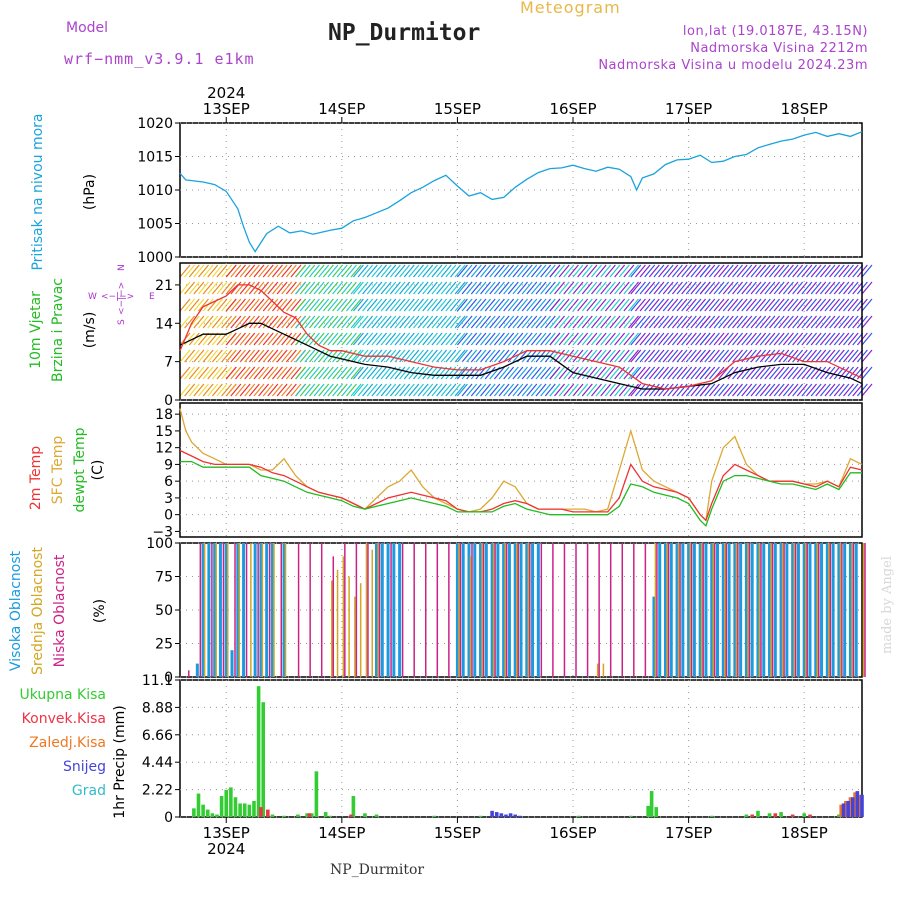  I want to click on series-line, so click(521, 192).